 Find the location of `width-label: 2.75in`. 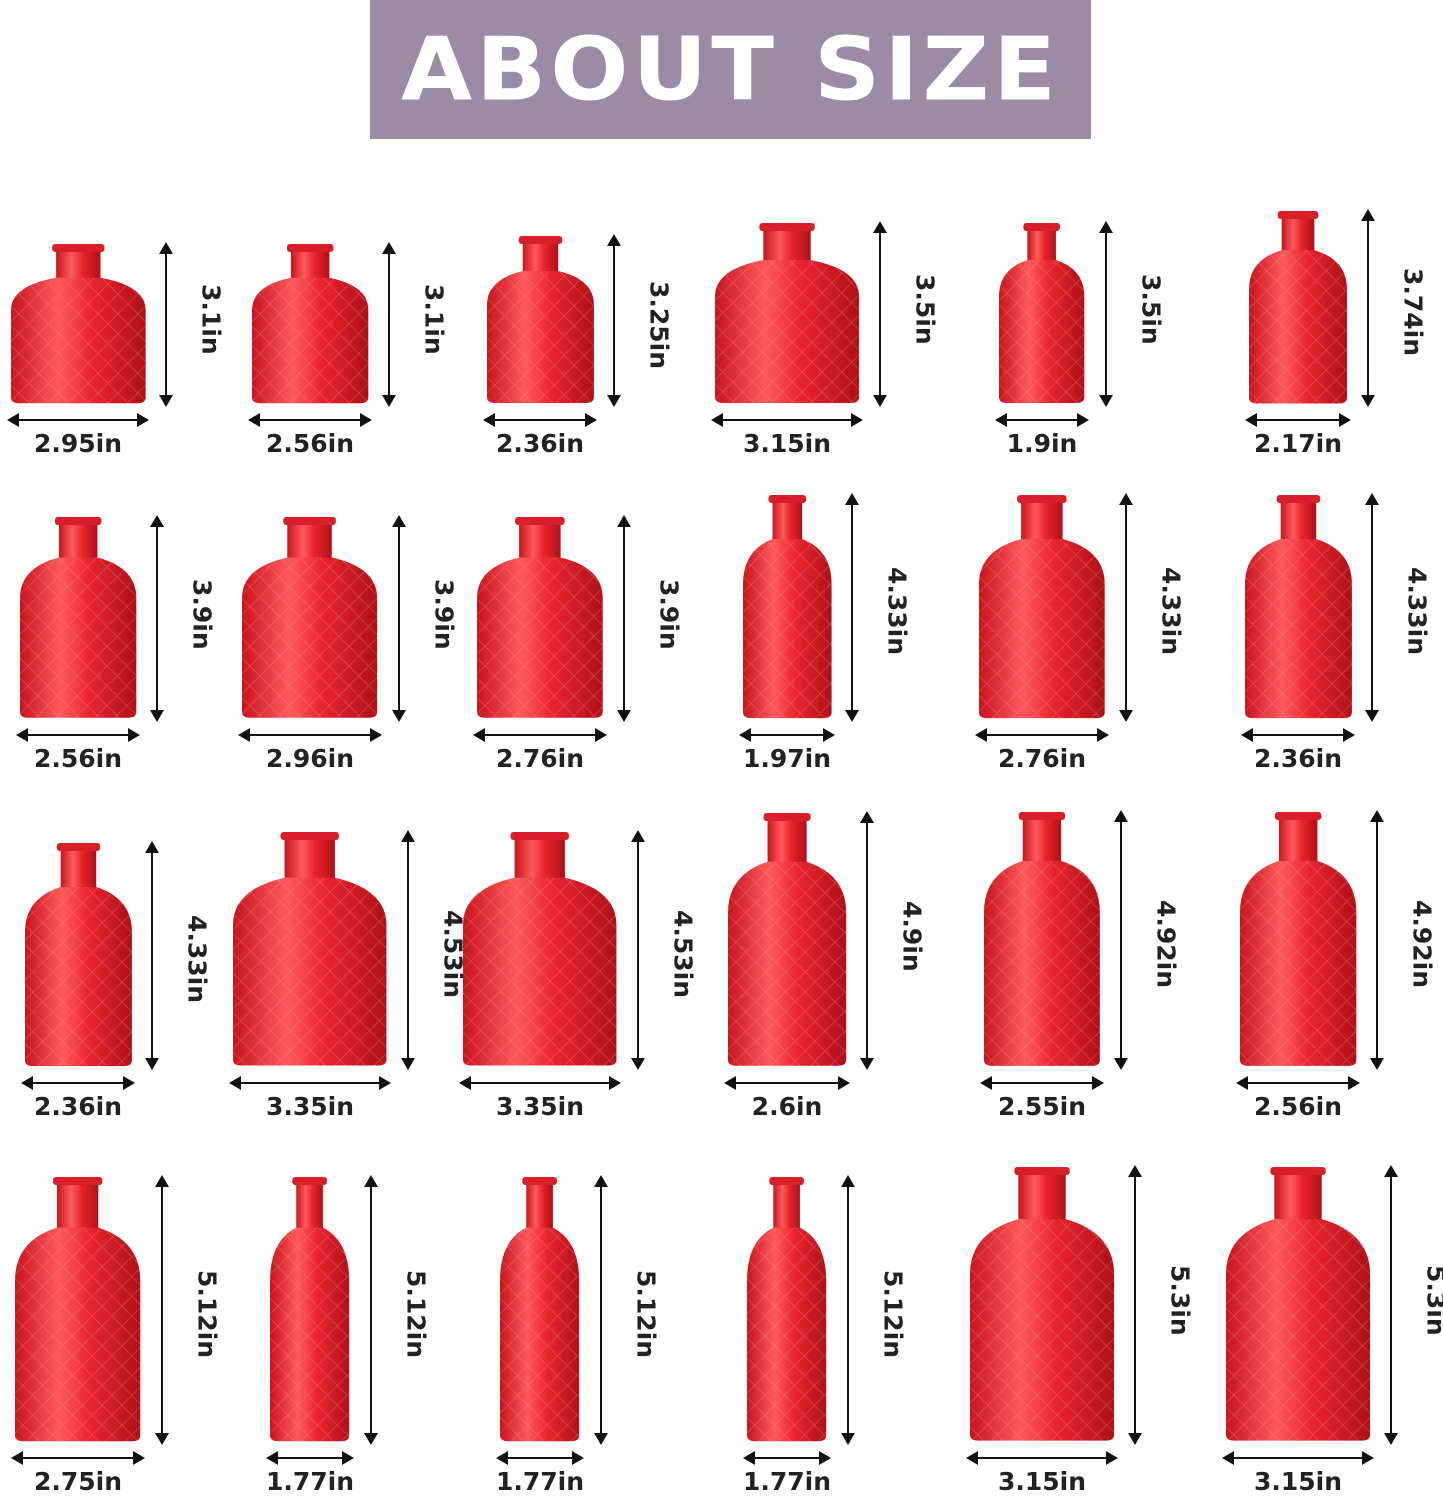

width-label: 2.75in is located at coordinates (78, 1481).